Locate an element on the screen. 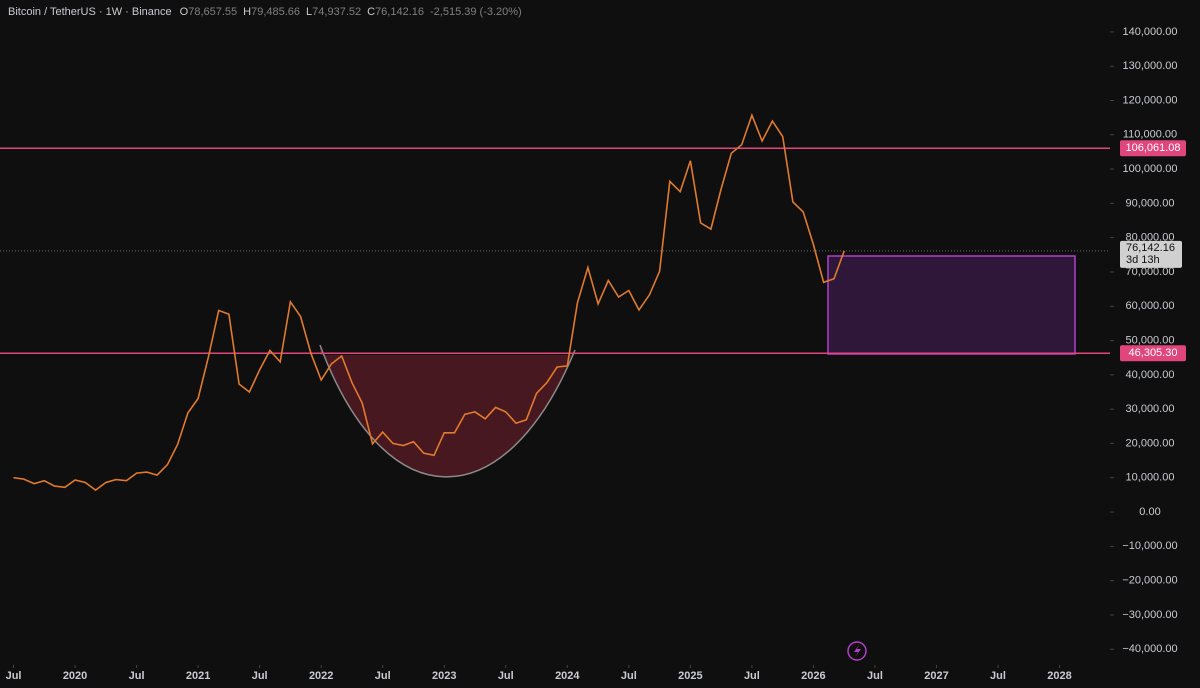 This screenshot has width=1200, height=688. x-tick-label: 2026 is located at coordinates (813, 676).